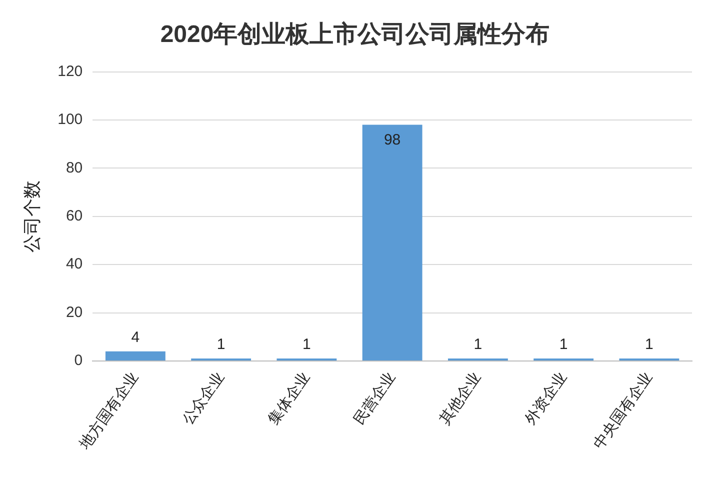 This screenshot has width=720, height=479. I want to click on x-tick-label: 地方国有企业, so click(109, 411).